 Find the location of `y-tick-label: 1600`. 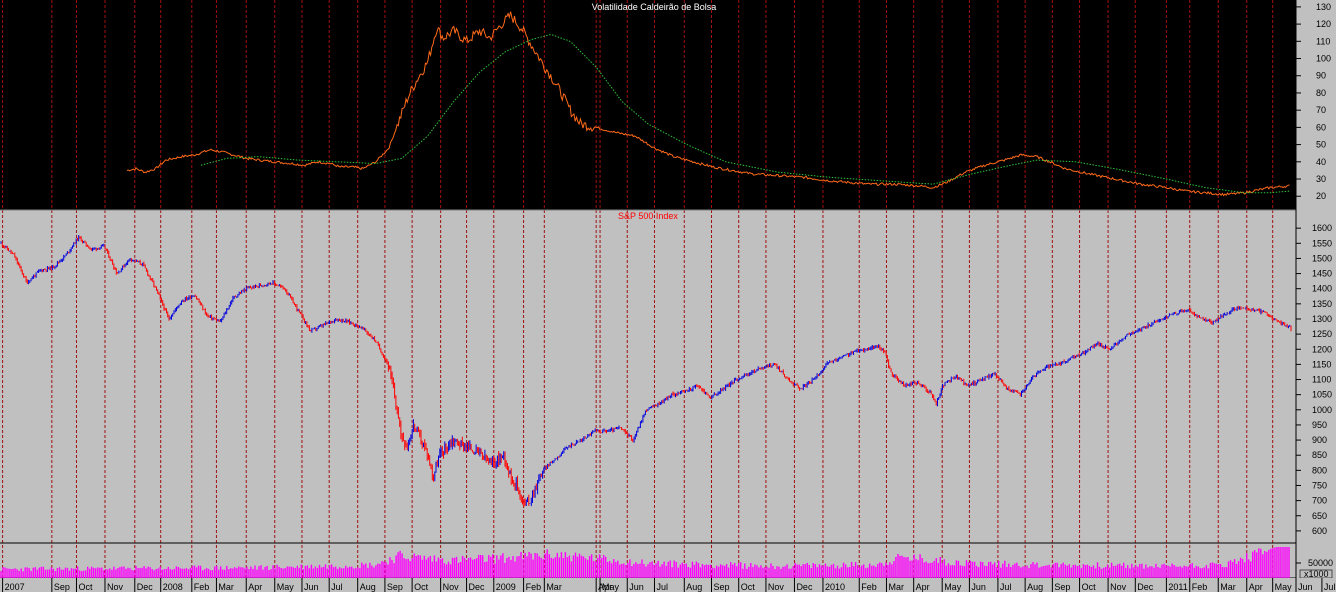

y-tick-label: 1600 is located at coordinates (1322, 228).